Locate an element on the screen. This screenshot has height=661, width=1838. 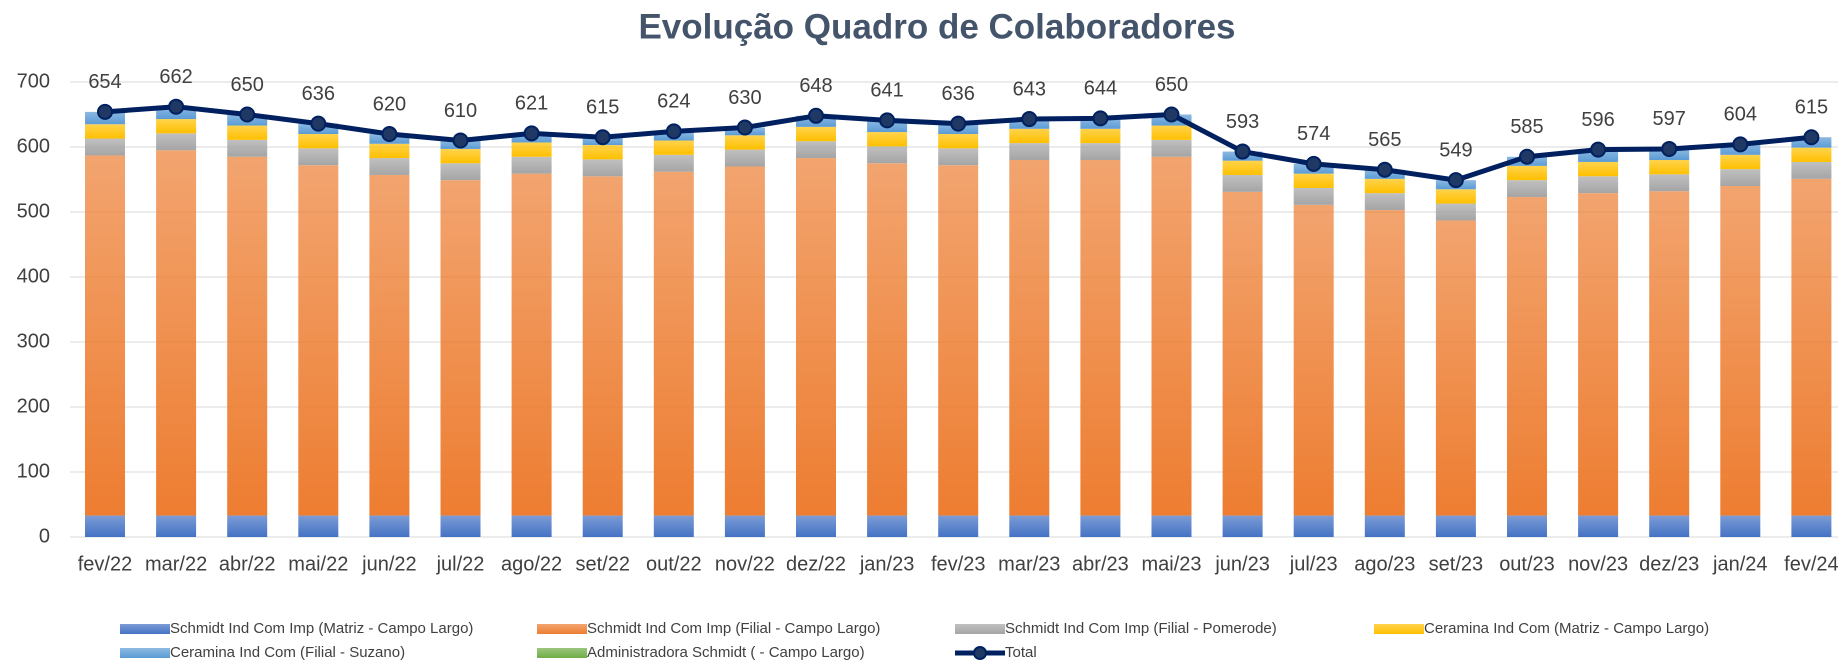
x-tick-label: mar/22 is located at coordinates (176, 564).